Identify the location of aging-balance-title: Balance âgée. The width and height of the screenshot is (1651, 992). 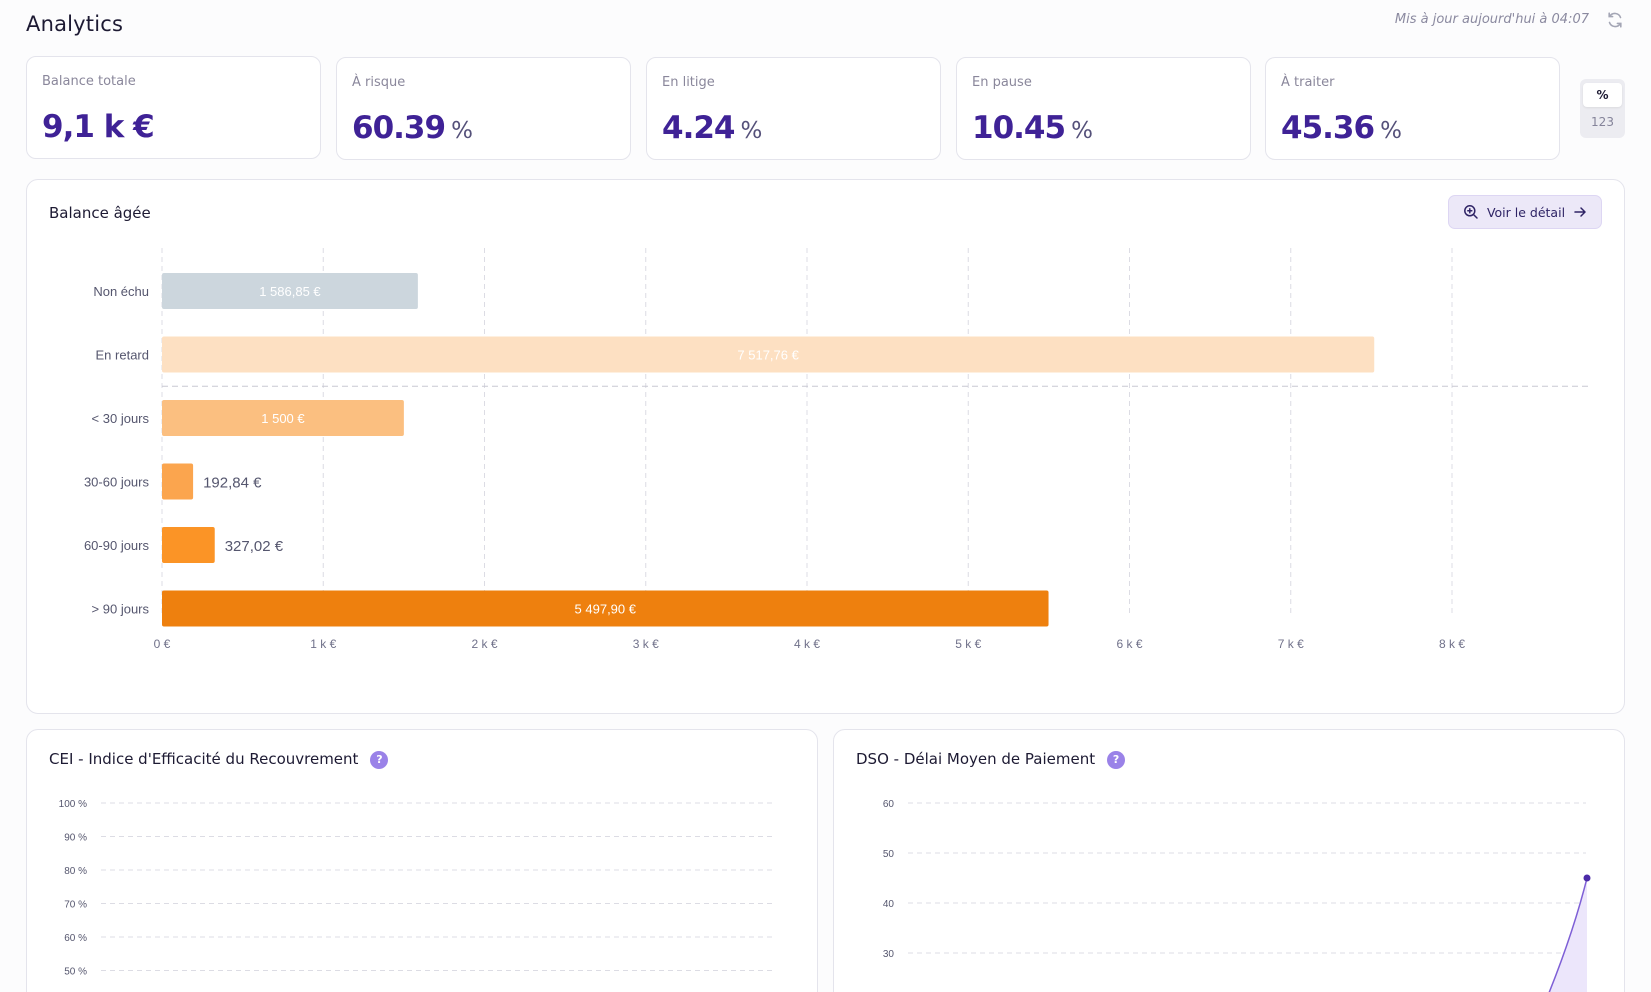
(100, 213).